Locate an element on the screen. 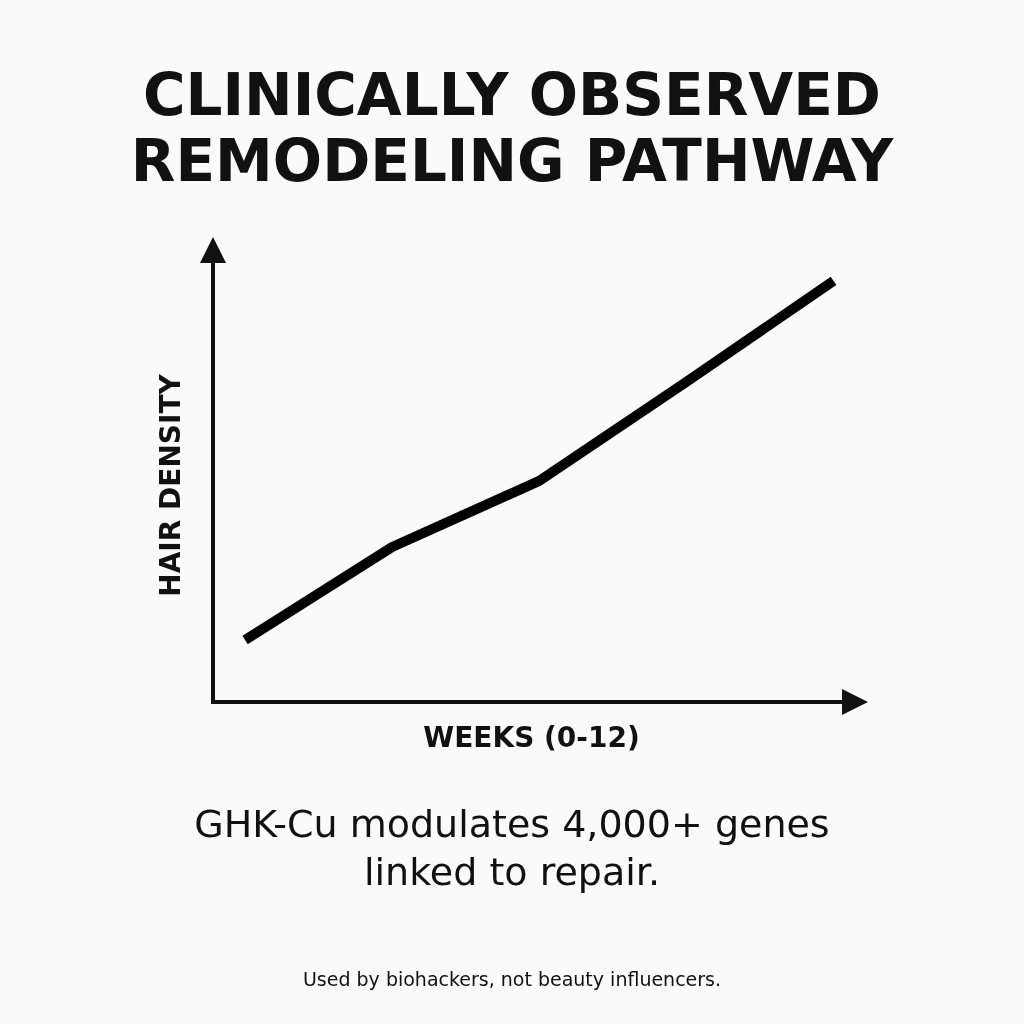 This screenshot has width=1024, height=1024. y-axis-title: HAIR DENSITY is located at coordinates (171, 485).